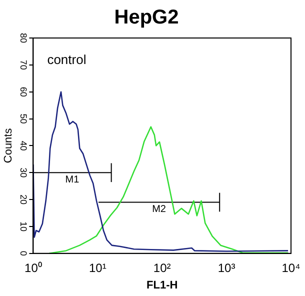 This screenshot has width=305, height=296. Describe the element at coordinates (23, 38) in the screenshot. I see `y-tick-label: 80` at that location.